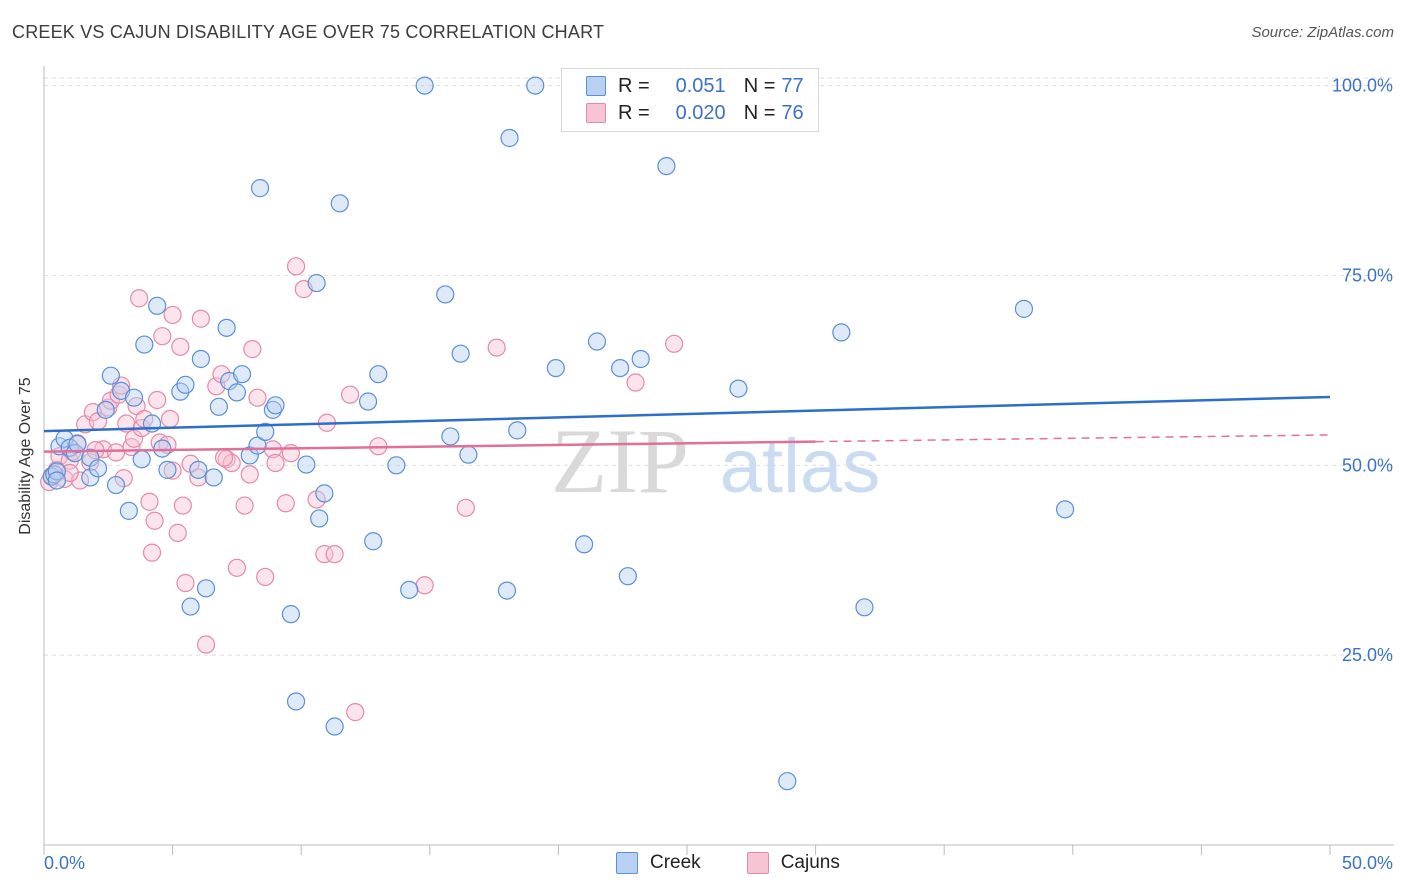 This screenshot has width=1406, height=892. I want to click on watermark-zip: ZIP, so click(620, 461).